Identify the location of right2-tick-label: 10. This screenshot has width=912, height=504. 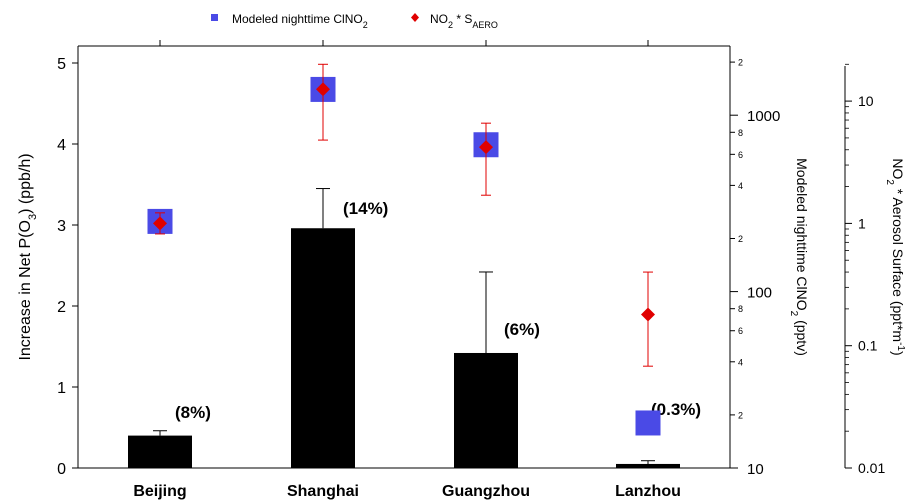
(866, 101).